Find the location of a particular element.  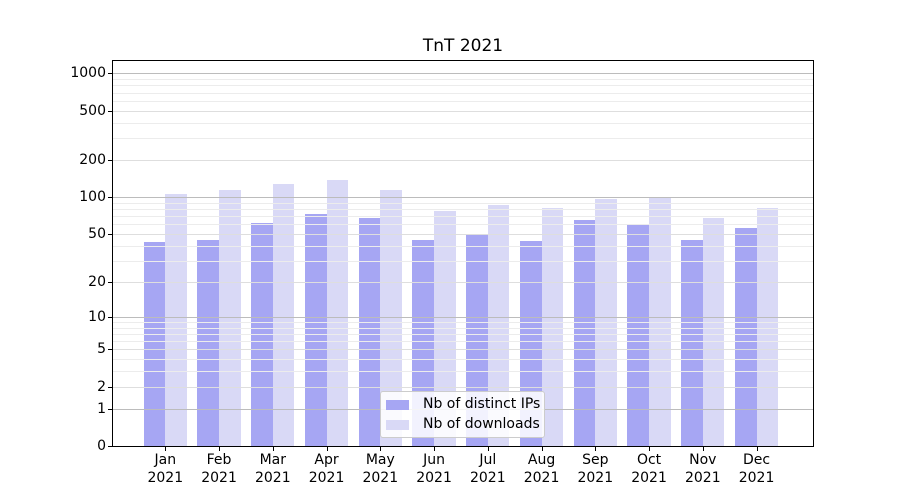

y-tick-label: 1 is located at coordinates (101, 408).